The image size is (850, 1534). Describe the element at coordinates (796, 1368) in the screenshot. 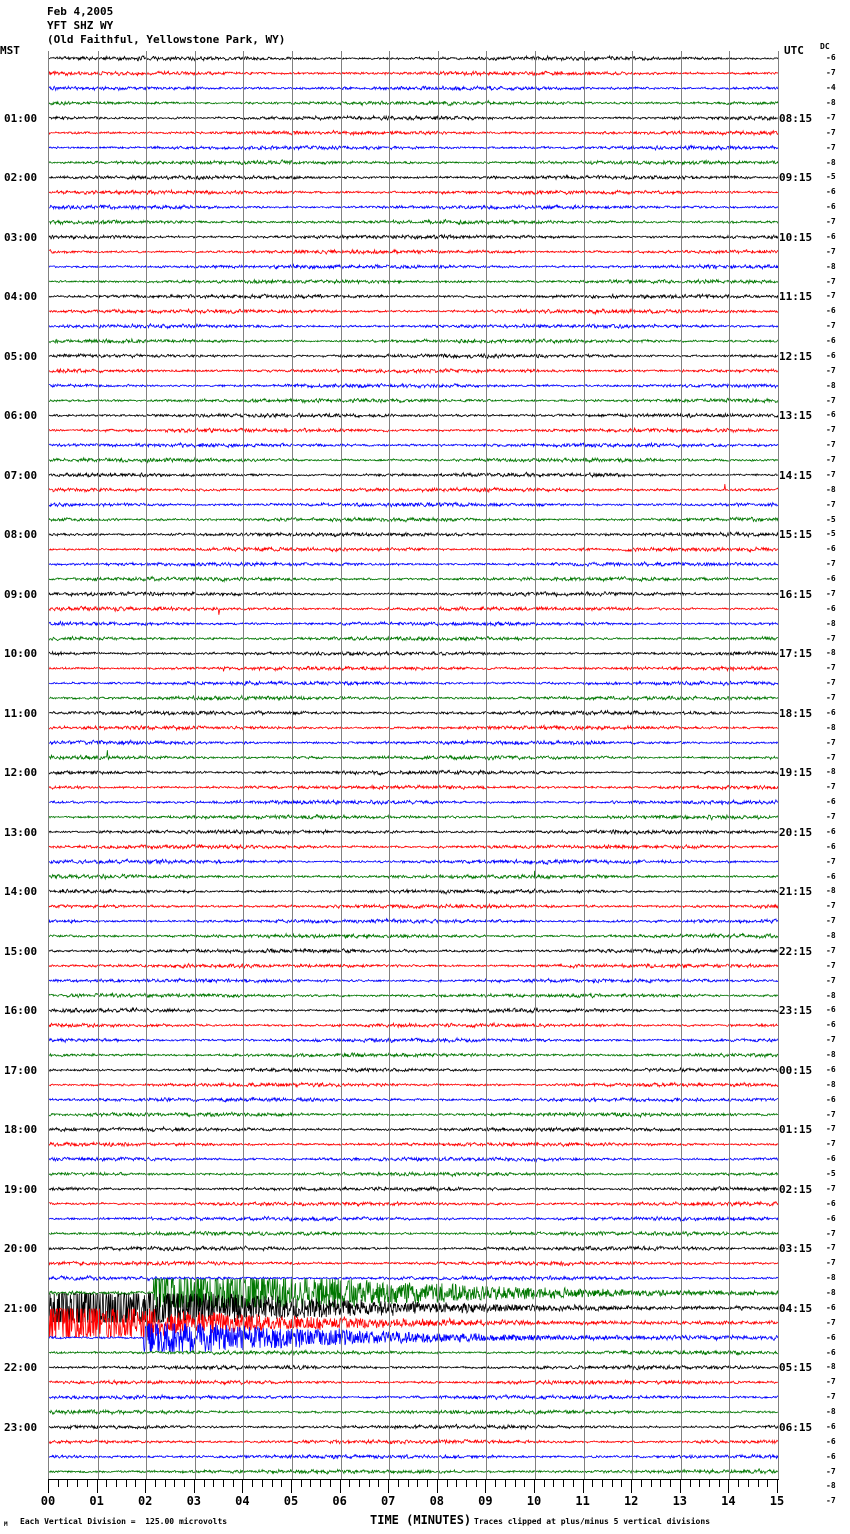

I see `utc-time-label: 05:15` at that location.